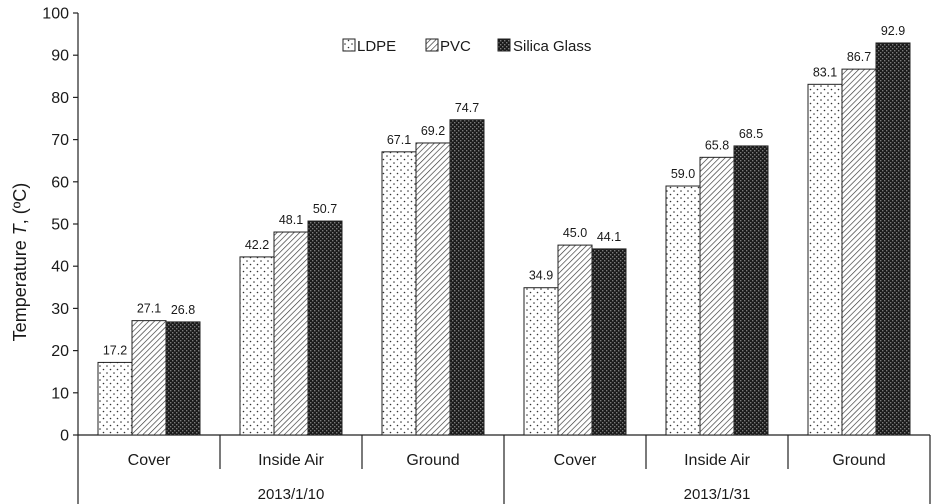 The image size is (936, 504). What do you see at coordinates (432, 45) in the screenshot?
I see `legend-swatch-pvc` at bounding box center [432, 45].